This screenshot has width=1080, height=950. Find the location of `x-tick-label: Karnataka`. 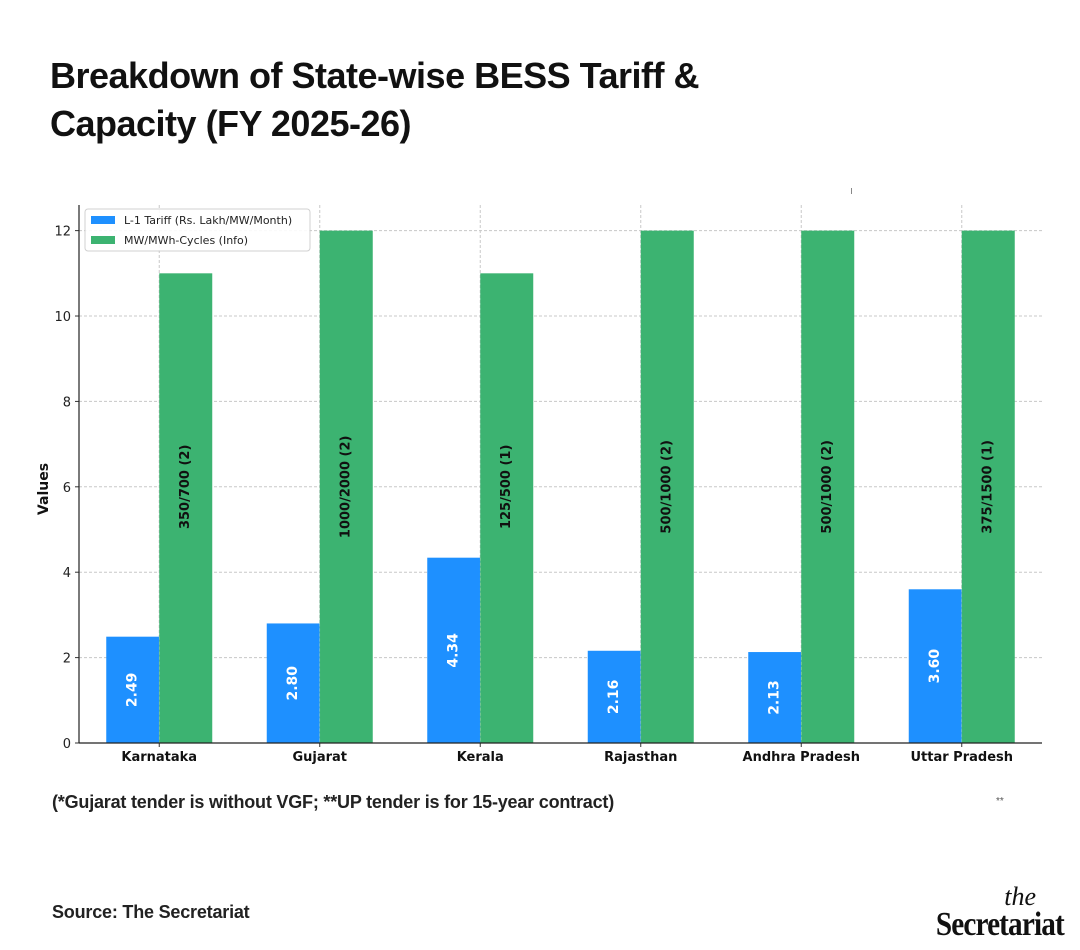

x-tick-label: Karnataka is located at coordinates (159, 757).